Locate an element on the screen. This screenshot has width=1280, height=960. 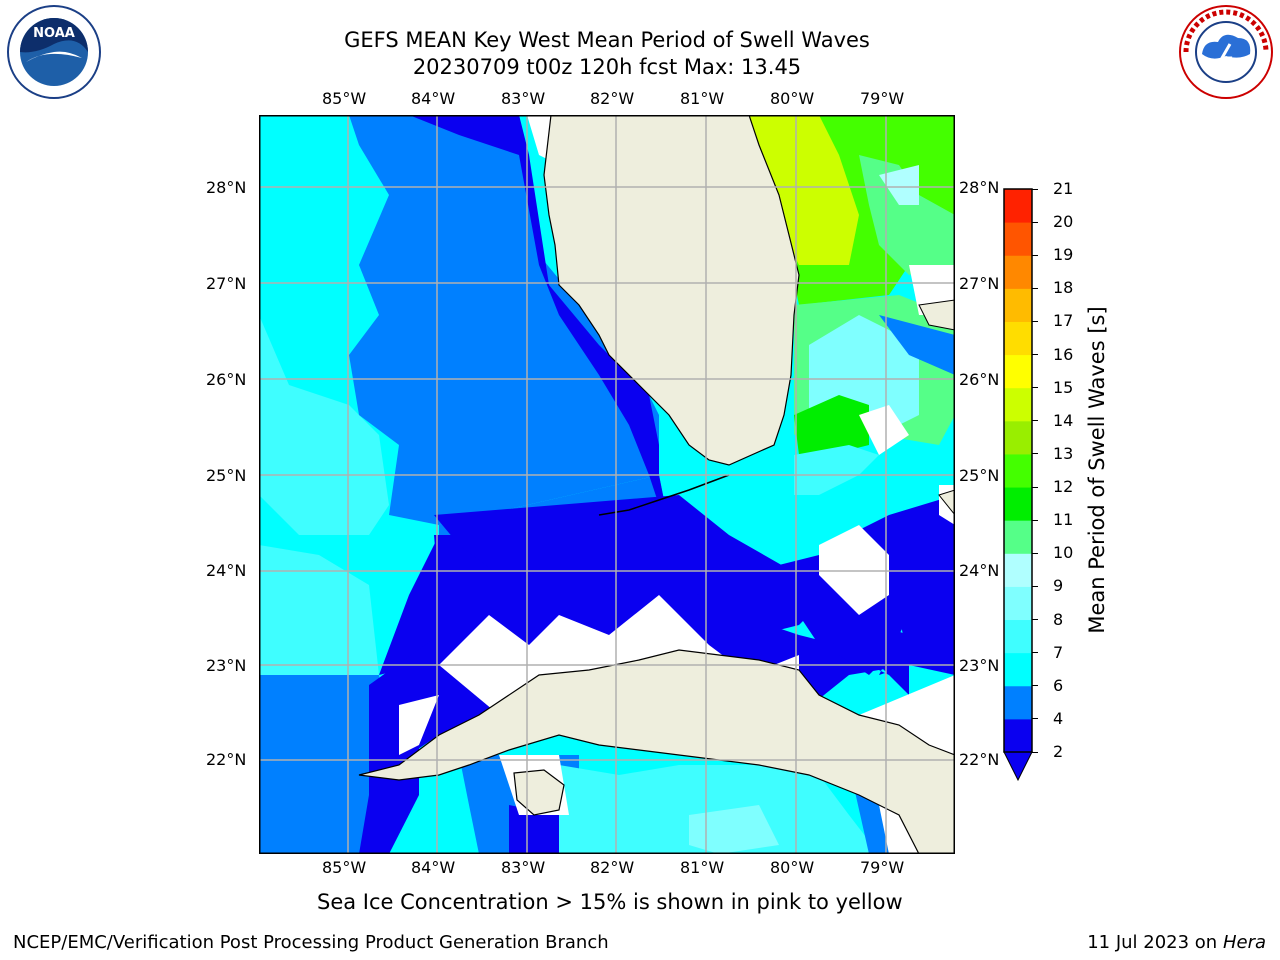
swell-zone-9s is located at coordinates (899, 185).